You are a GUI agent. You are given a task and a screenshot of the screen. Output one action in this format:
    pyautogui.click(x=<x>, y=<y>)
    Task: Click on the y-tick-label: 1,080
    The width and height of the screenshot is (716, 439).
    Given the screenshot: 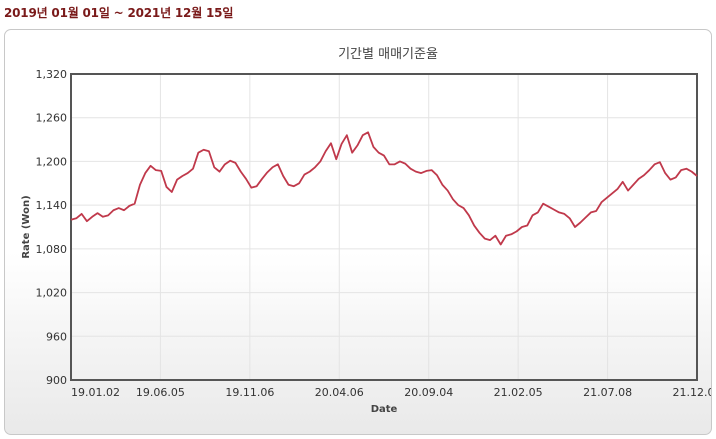 What is the action you would take?
    pyautogui.click(x=52, y=249)
    